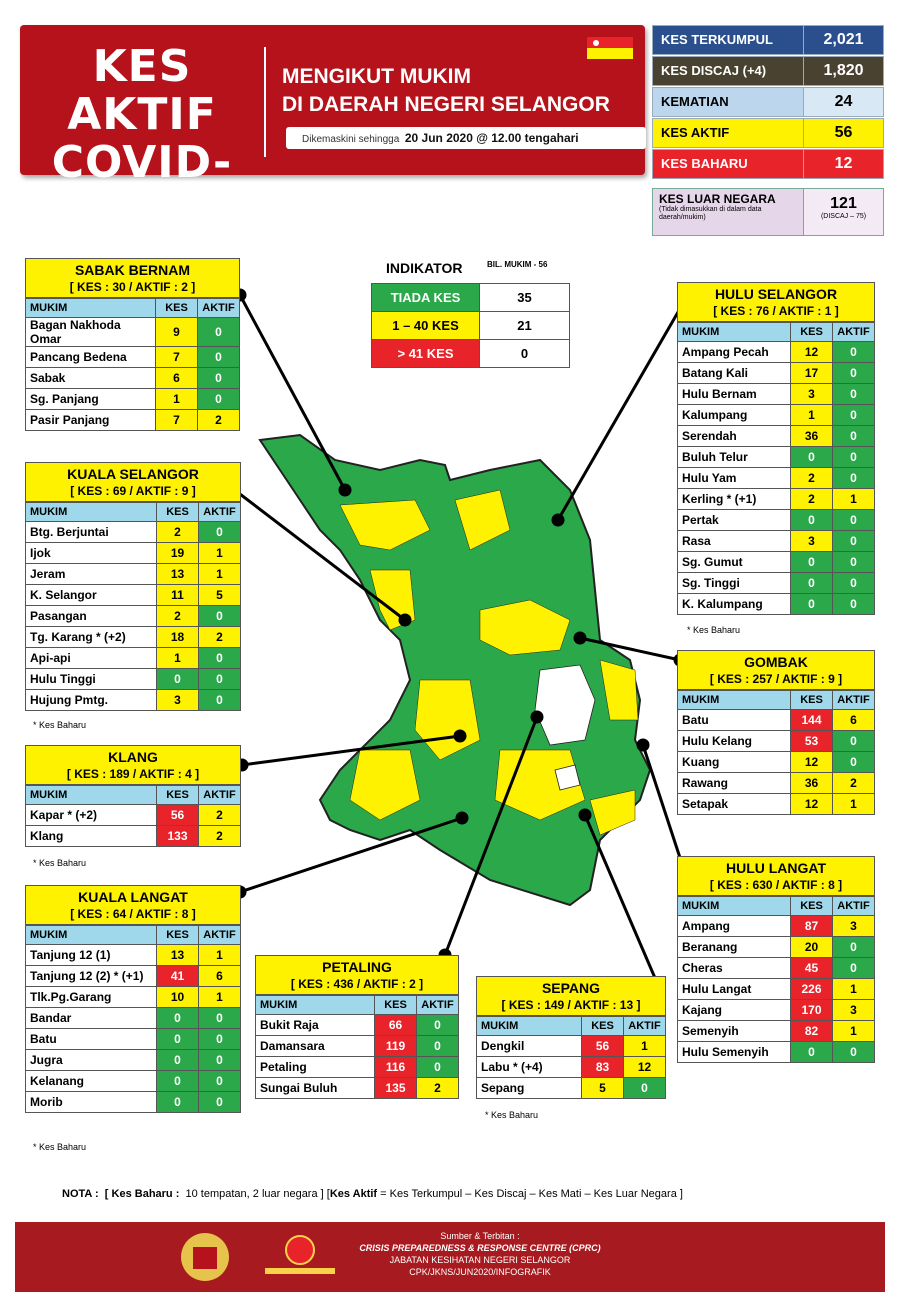 The image size is (900, 1301). Describe the element at coordinates (133, 897) in the screenshot. I see `district-name: KUALA LANGAT` at that location.